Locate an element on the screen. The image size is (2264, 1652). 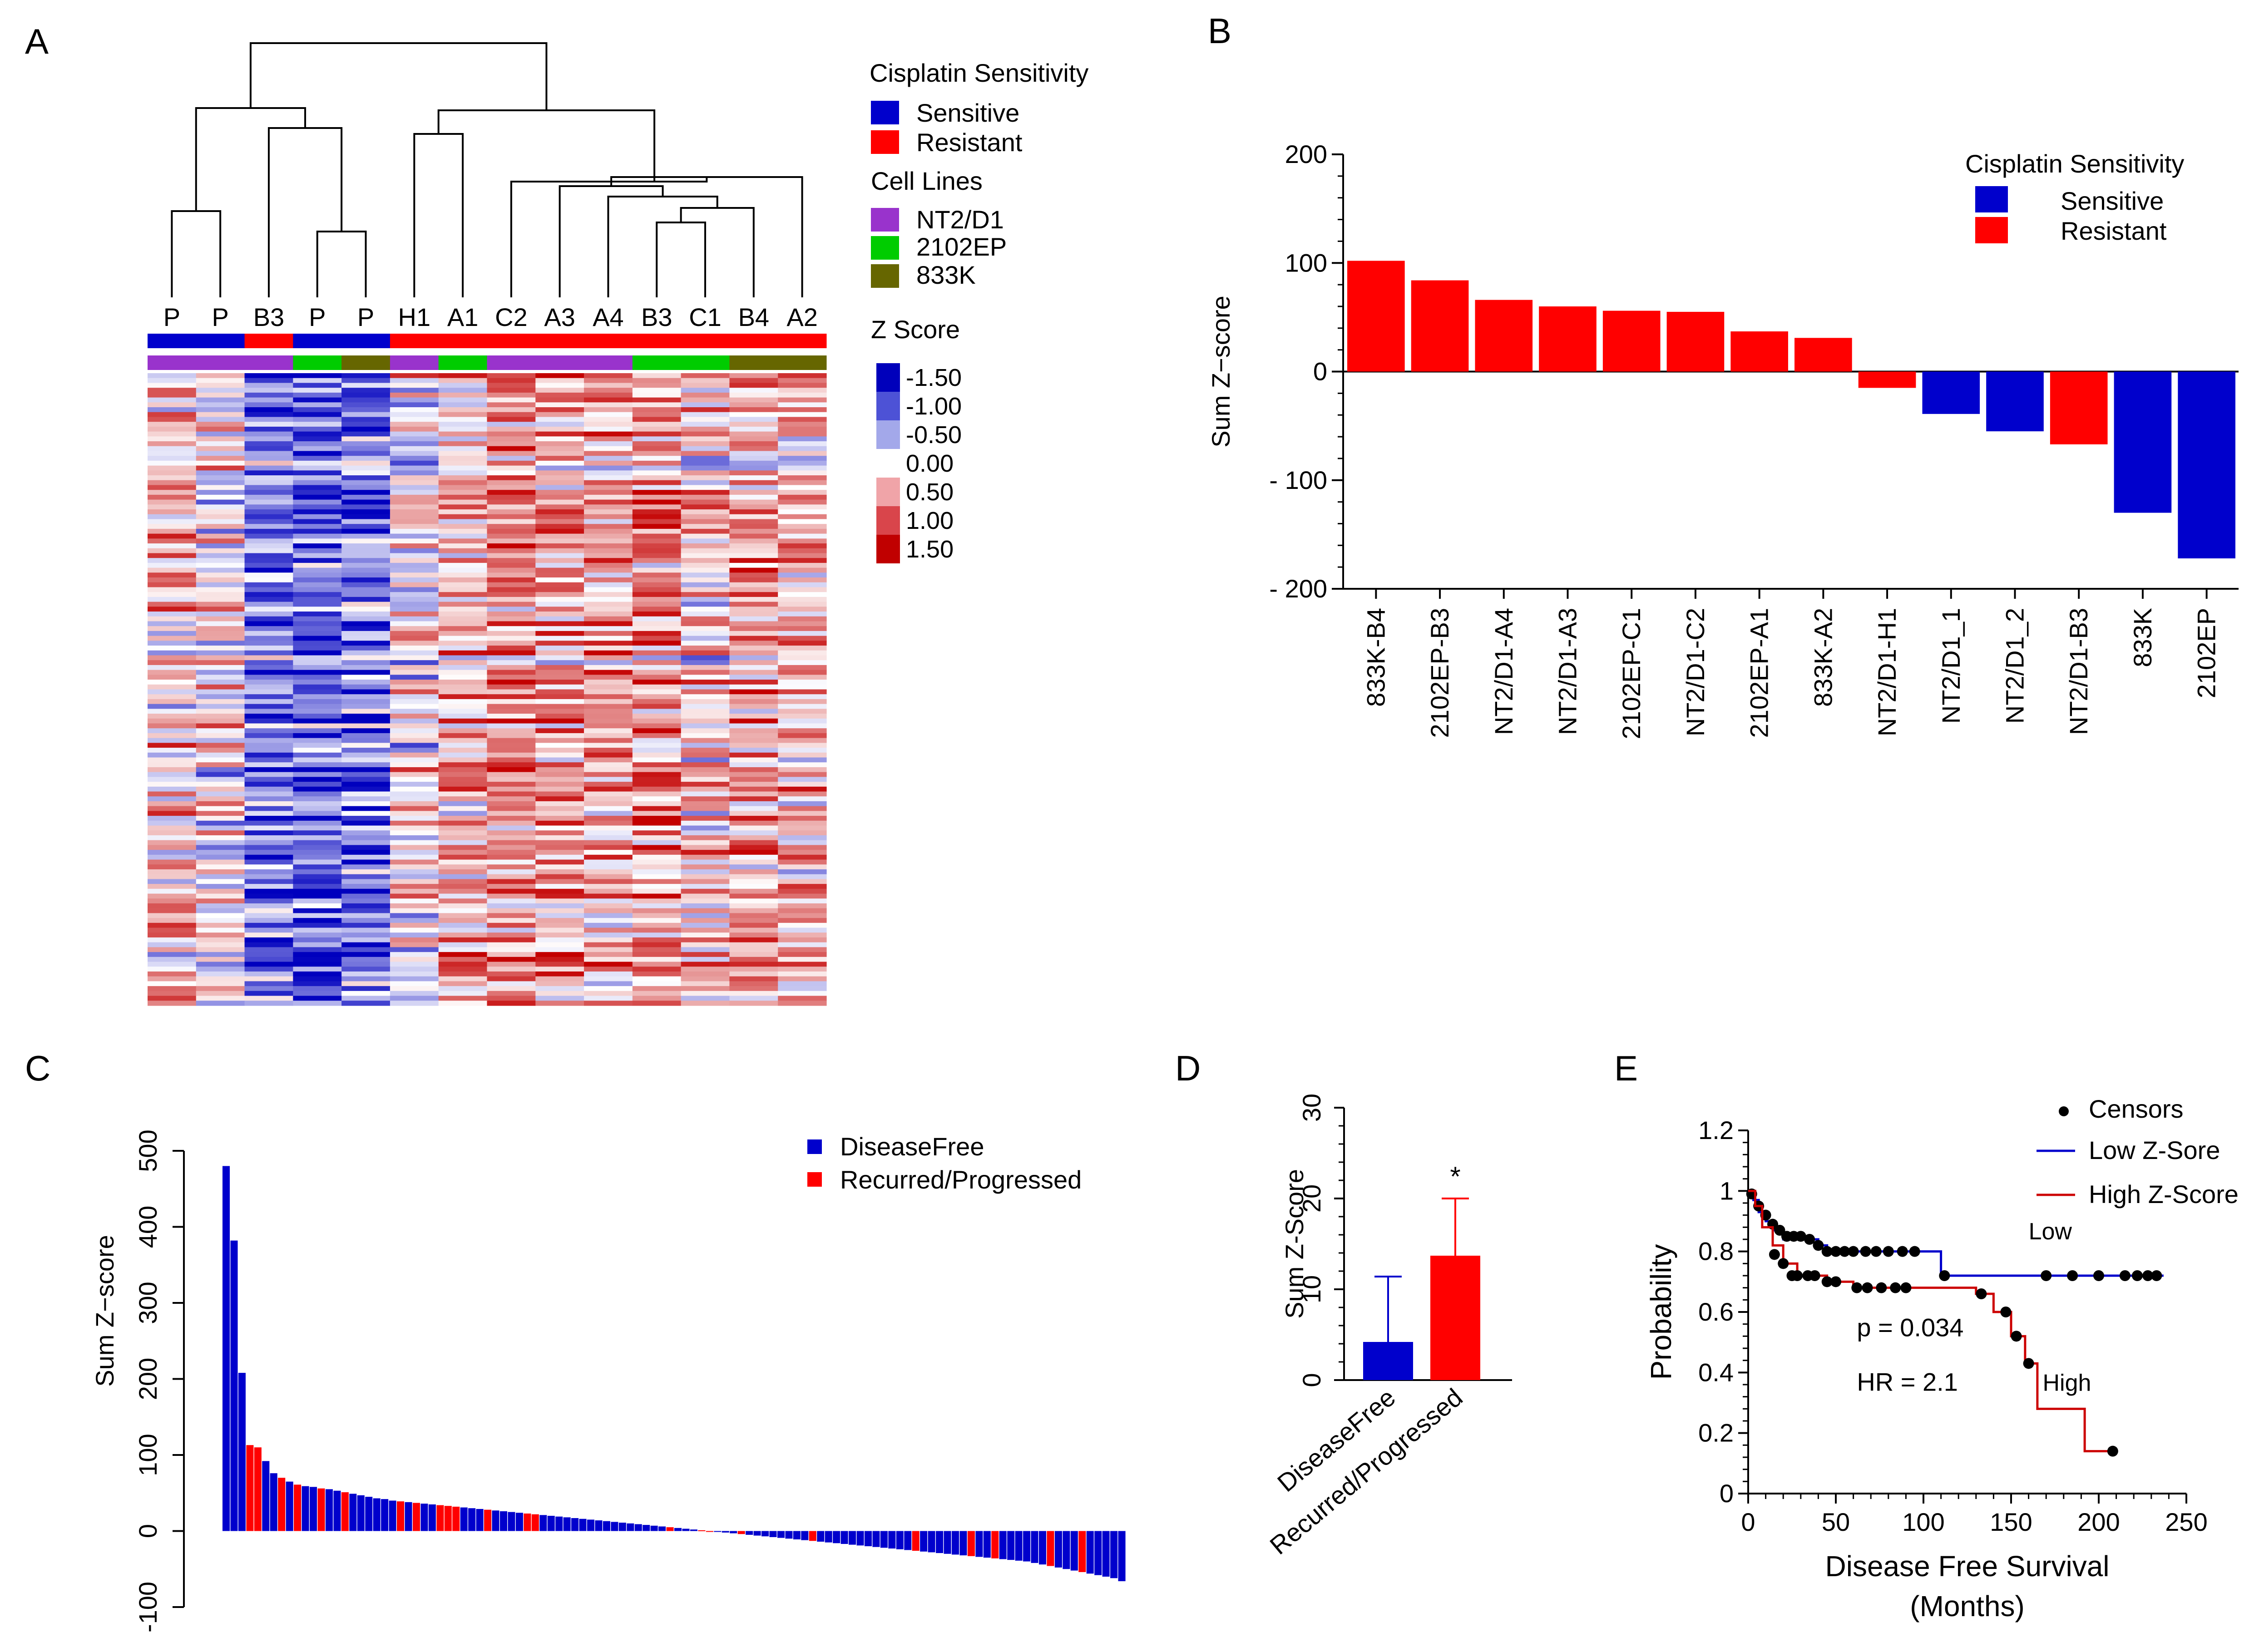
cell-line-cell is located at coordinates (705, 362).